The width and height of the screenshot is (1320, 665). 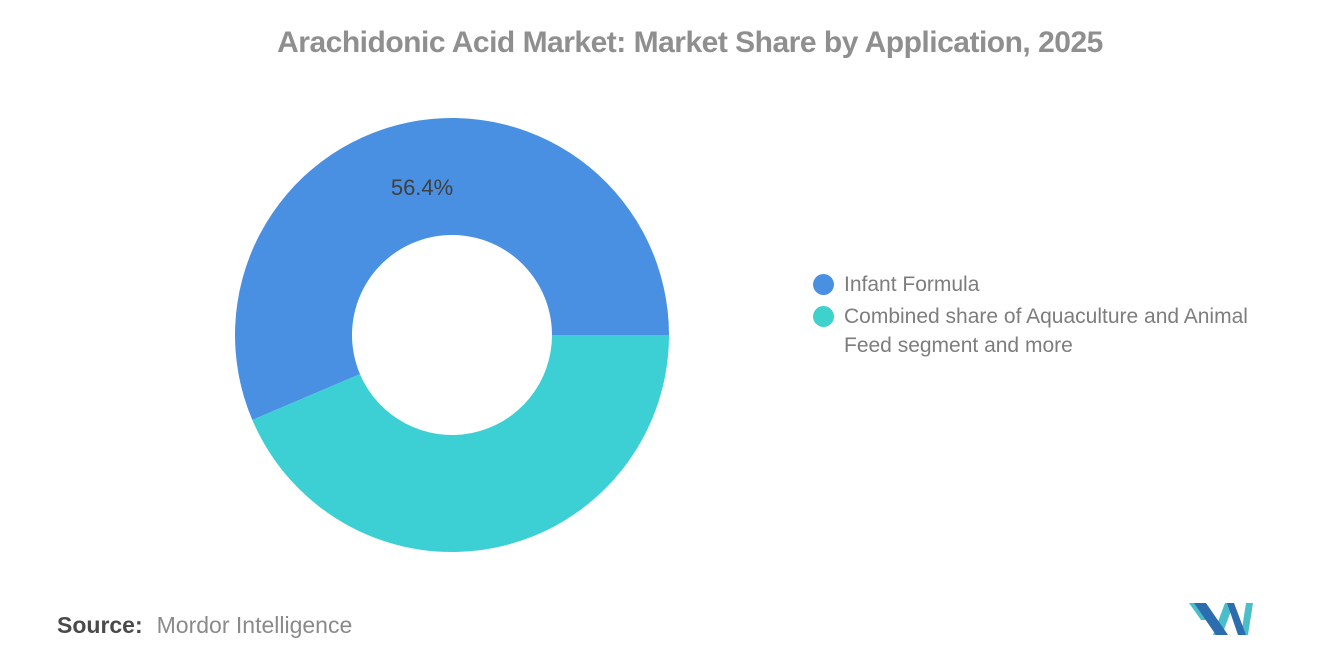 I want to click on legend-marker-infant-formula, so click(x=823, y=284).